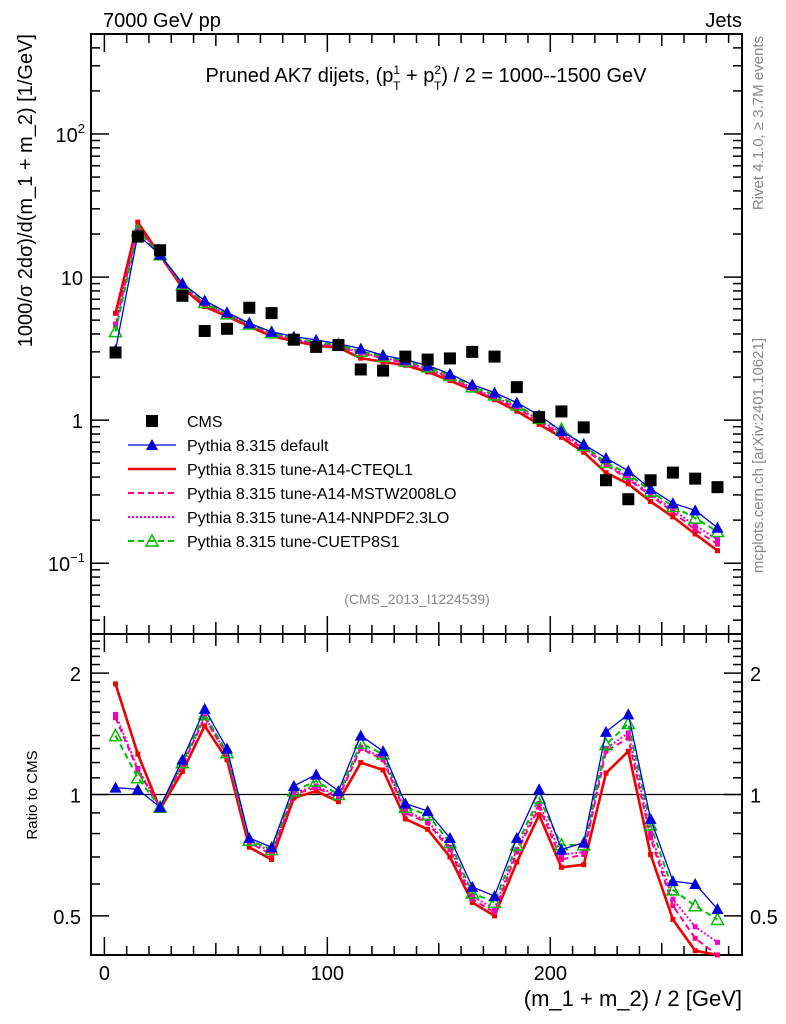 This screenshot has width=786, height=1024. What do you see at coordinates (417, 599) in the screenshot?
I see `analysis-tag: (CMS_2013_I1224539)` at bounding box center [417, 599].